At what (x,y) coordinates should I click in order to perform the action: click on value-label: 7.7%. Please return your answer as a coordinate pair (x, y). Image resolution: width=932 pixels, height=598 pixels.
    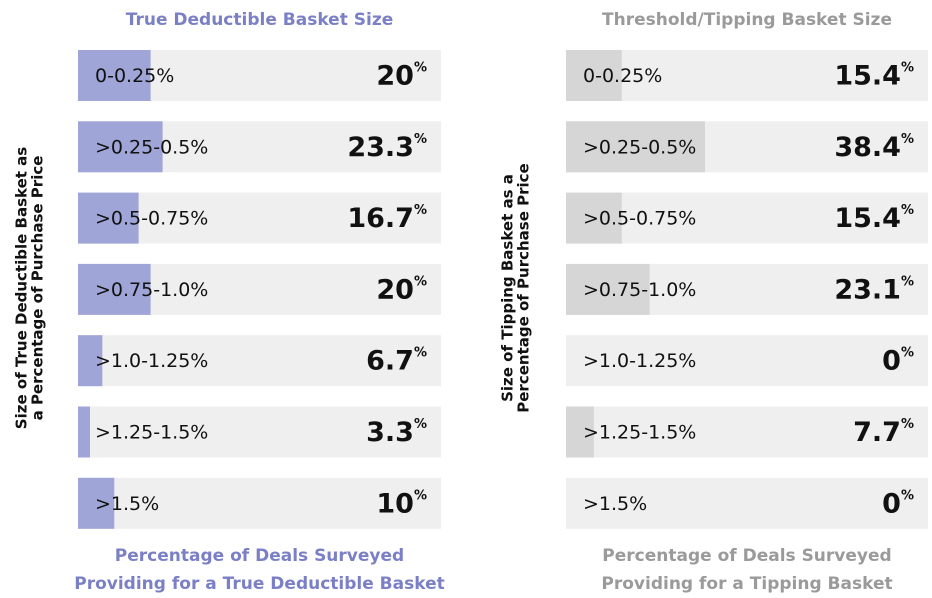
    Looking at the image, I should click on (883, 432).